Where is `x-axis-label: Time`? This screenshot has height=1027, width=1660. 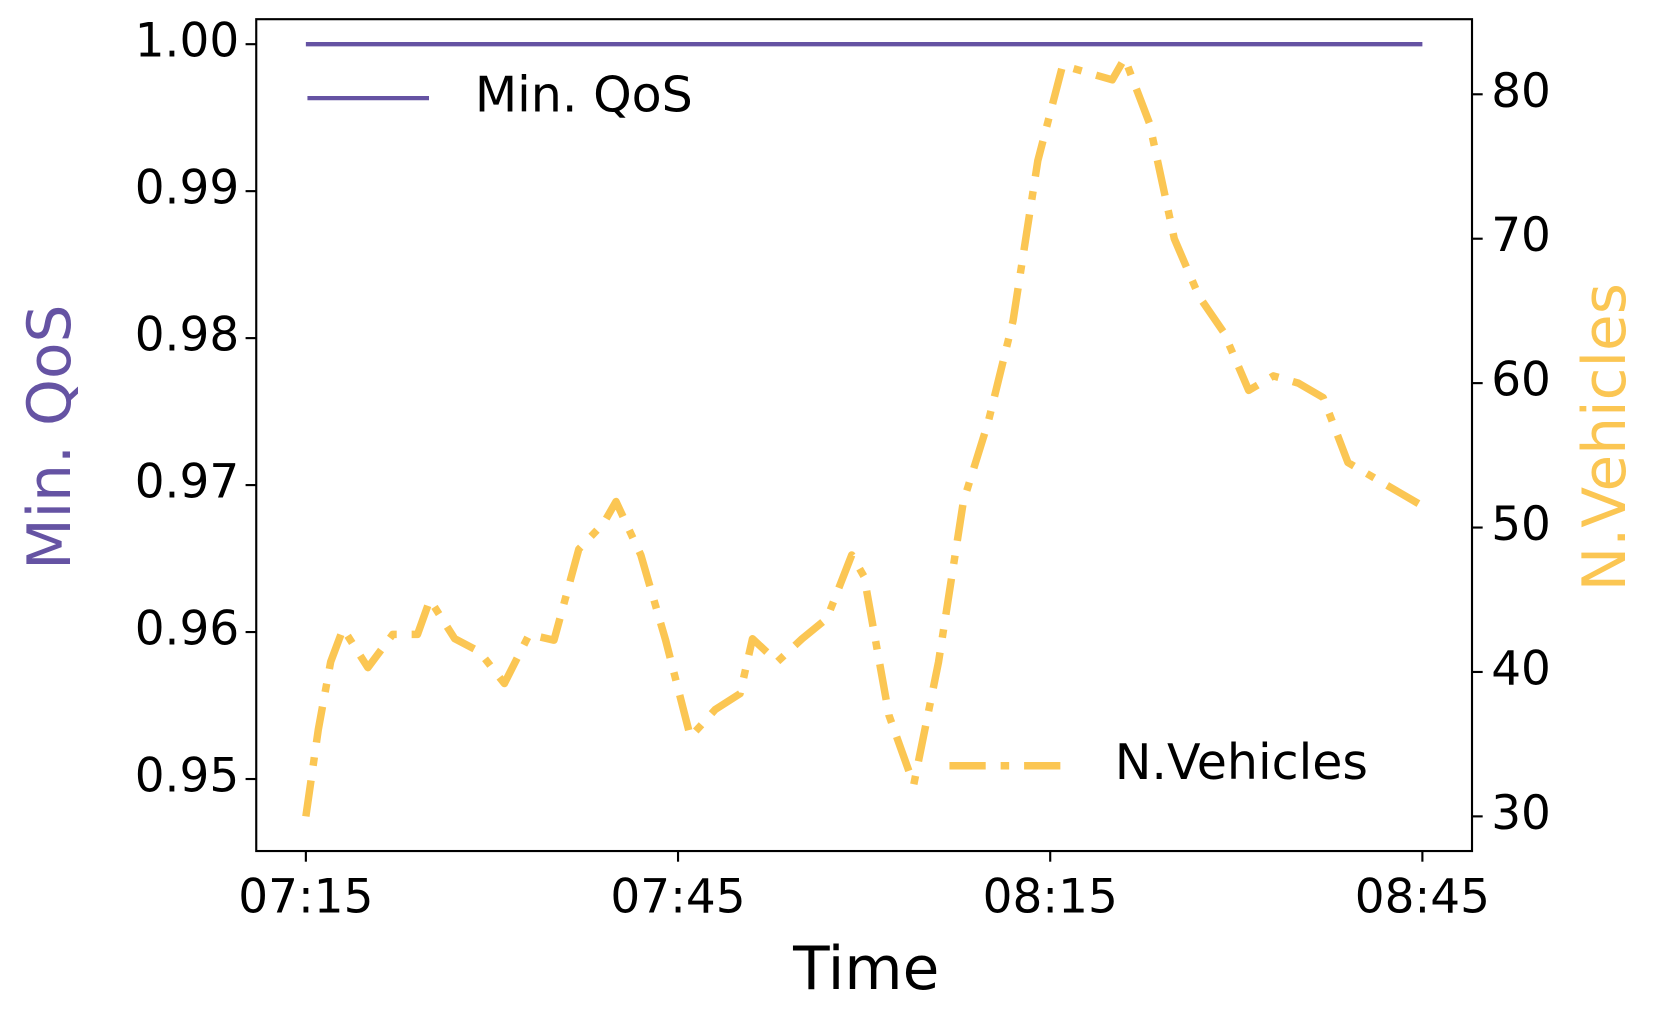 x-axis-label: Time is located at coordinates (865, 969).